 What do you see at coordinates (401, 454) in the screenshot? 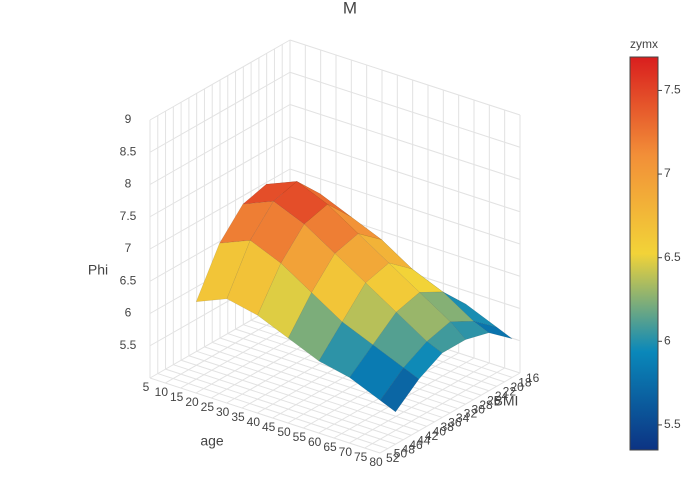
I see `y-tick-label: 50` at bounding box center [401, 454].